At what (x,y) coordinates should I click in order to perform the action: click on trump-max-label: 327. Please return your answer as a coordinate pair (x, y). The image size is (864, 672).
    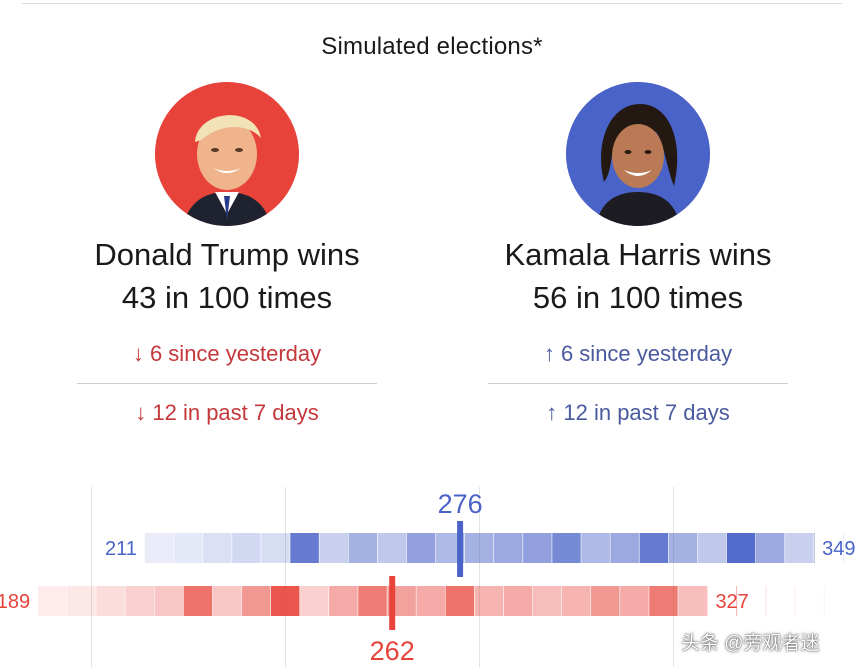
    Looking at the image, I should click on (731, 602).